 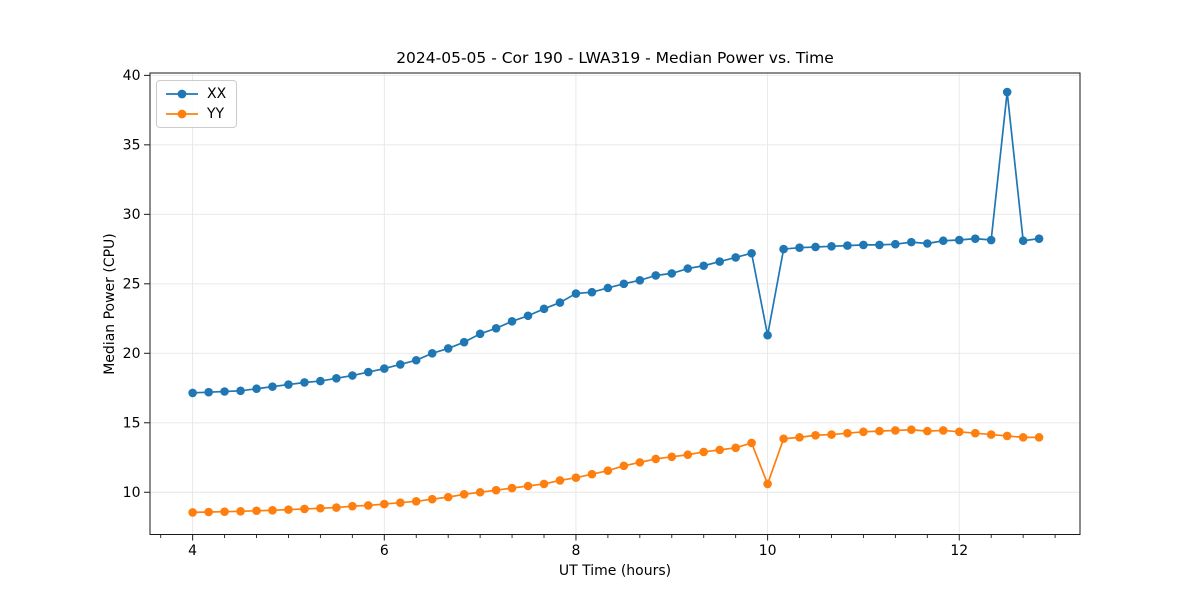 What do you see at coordinates (132, 354) in the screenshot?
I see `y-tick-label: 20` at bounding box center [132, 354].